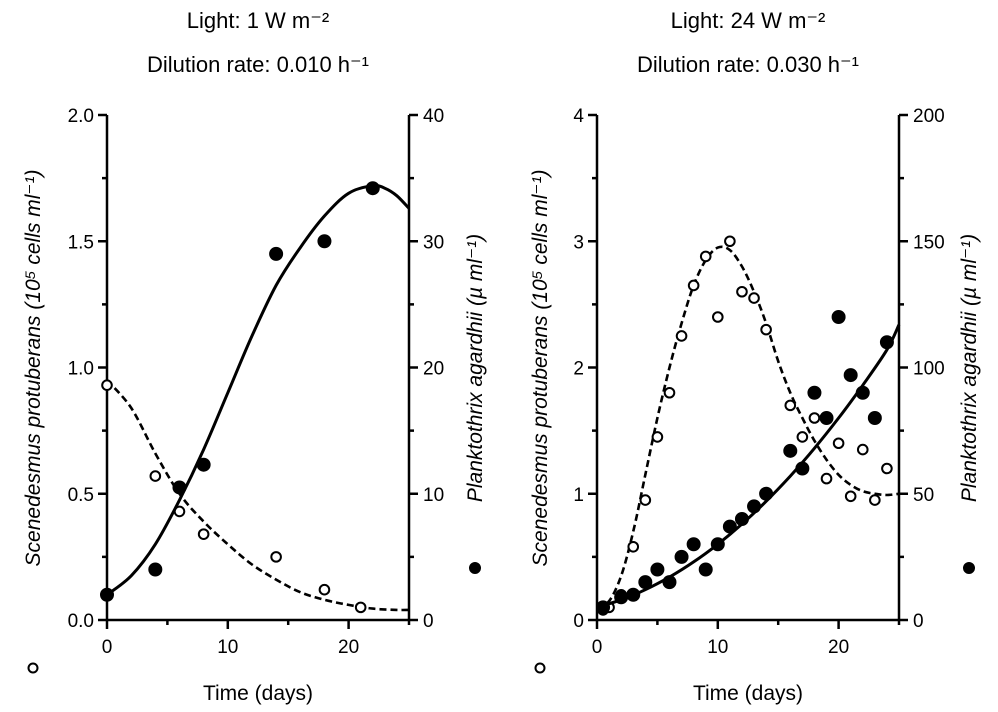 Image resolution: width=998 pixels, height=712 pixels. I want to click on right-y-tick-label: 30, so click(433, 242).